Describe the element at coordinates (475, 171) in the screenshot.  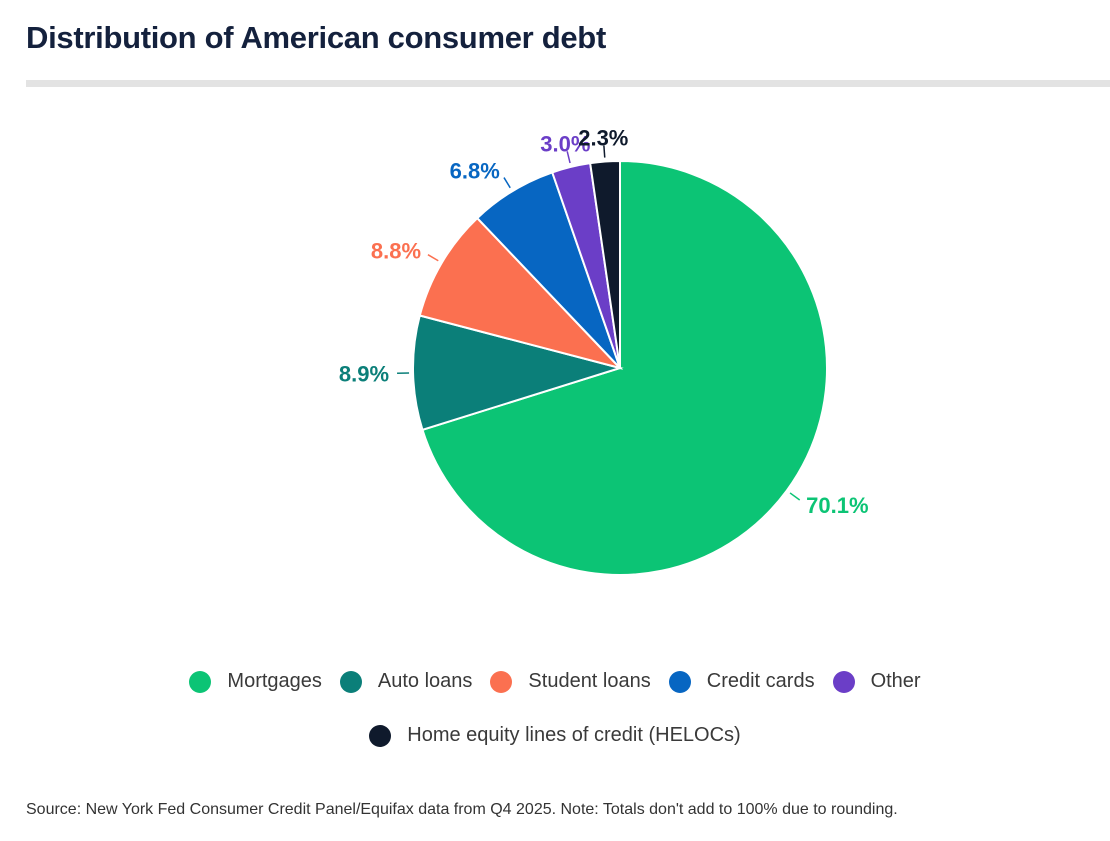
I see `slice-data-label: 6.8%` at that location.